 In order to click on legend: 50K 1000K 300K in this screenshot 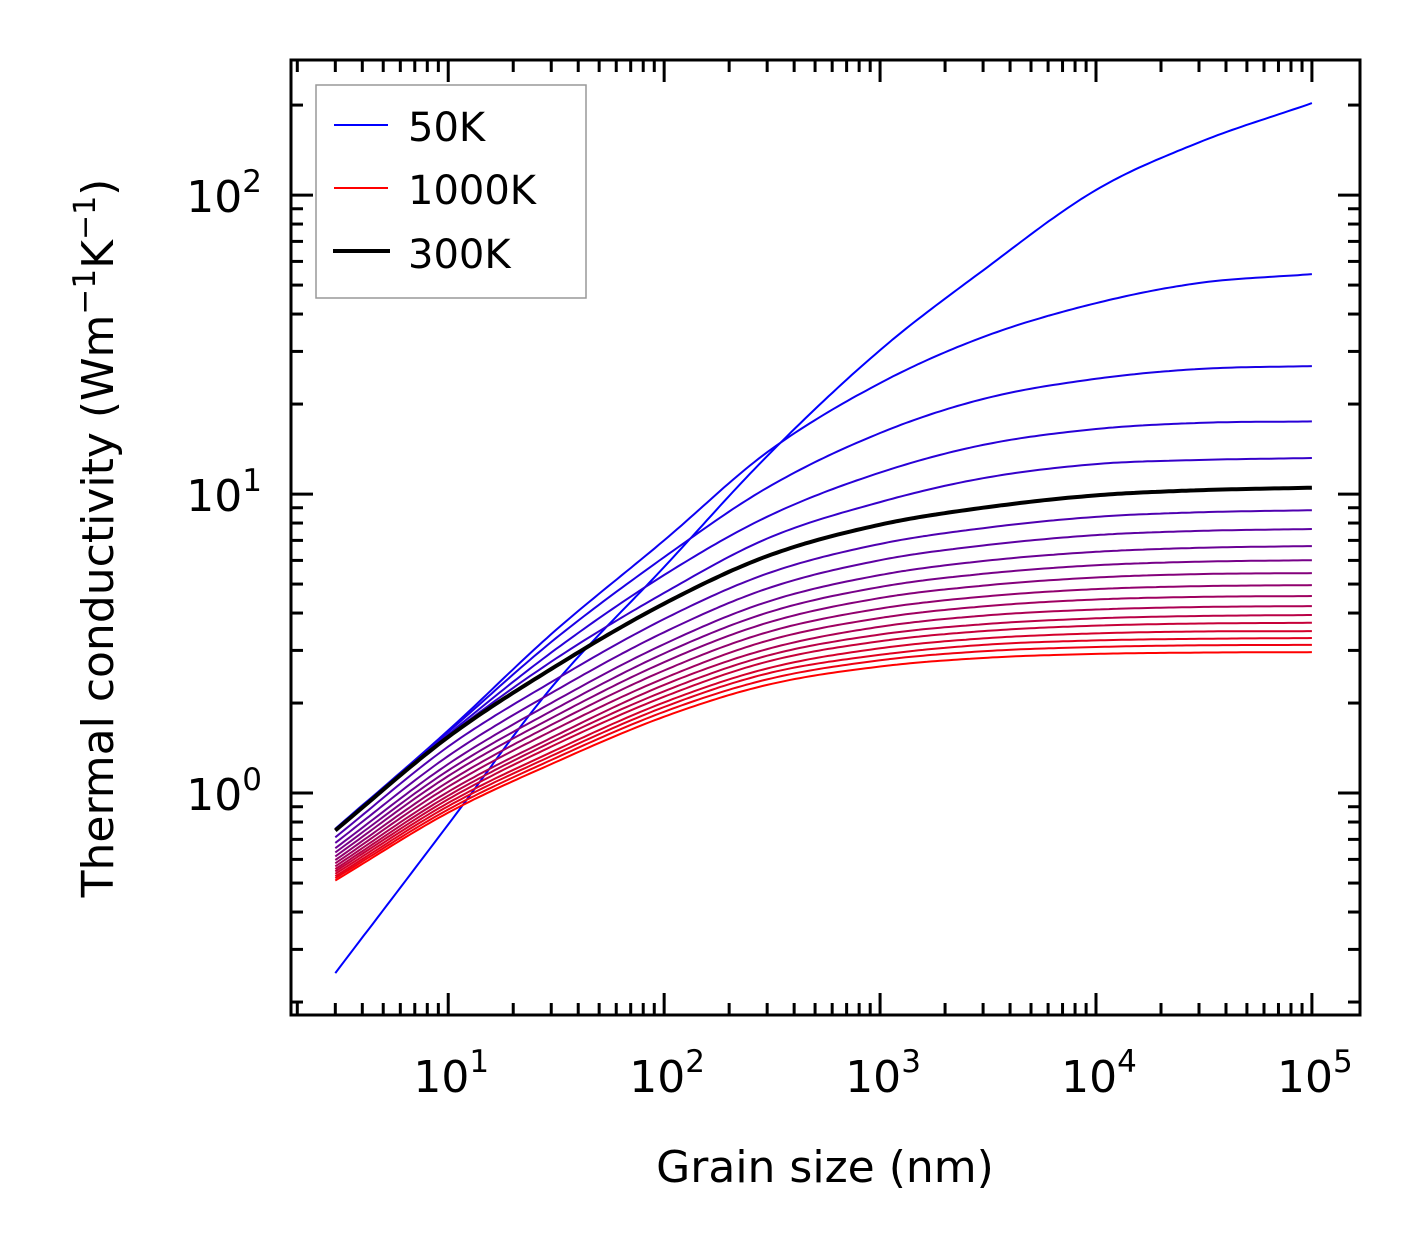, I will do `click(451, 191)`.